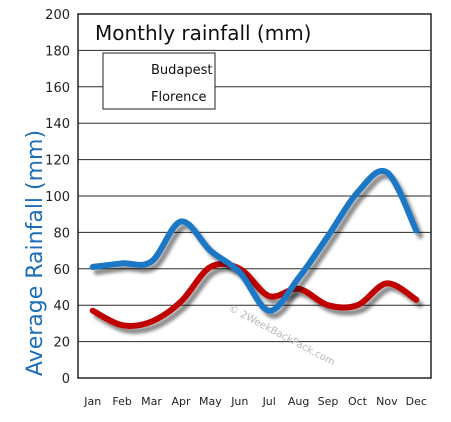 The image size is (451, 422). What do you see at coordinates (328, 236) in the screenshot?
I see `data-point-florence-sep` at bounding box center [328, 236].